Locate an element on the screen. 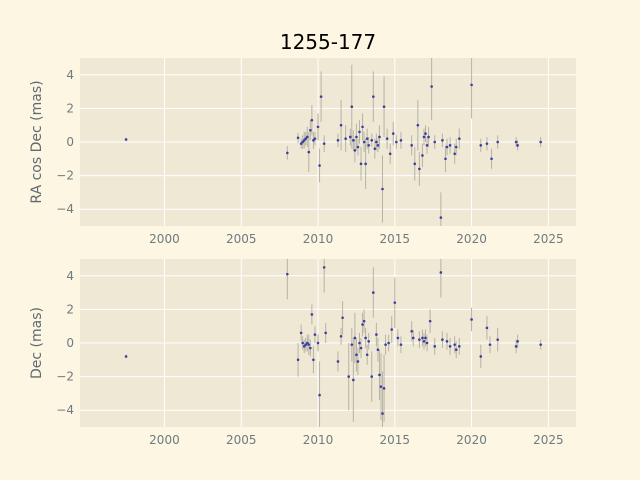 This screenshot has width=640, height=480. dec-y-tick-label: −4 is located at coordinates (65, 410).